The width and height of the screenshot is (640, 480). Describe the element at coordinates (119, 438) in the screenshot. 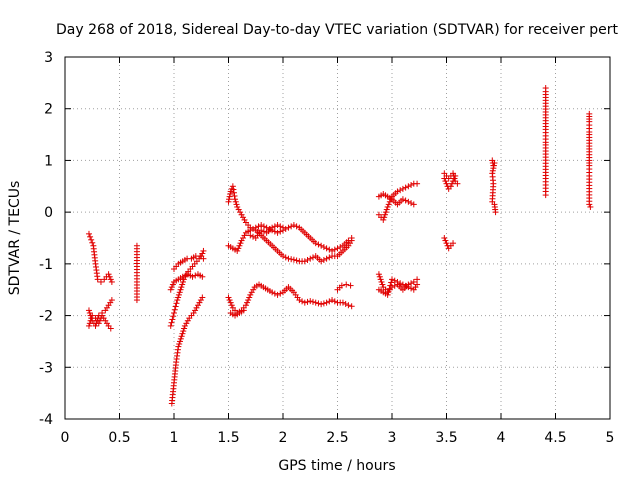

I see `x-tick-label: 0.5` at that location.